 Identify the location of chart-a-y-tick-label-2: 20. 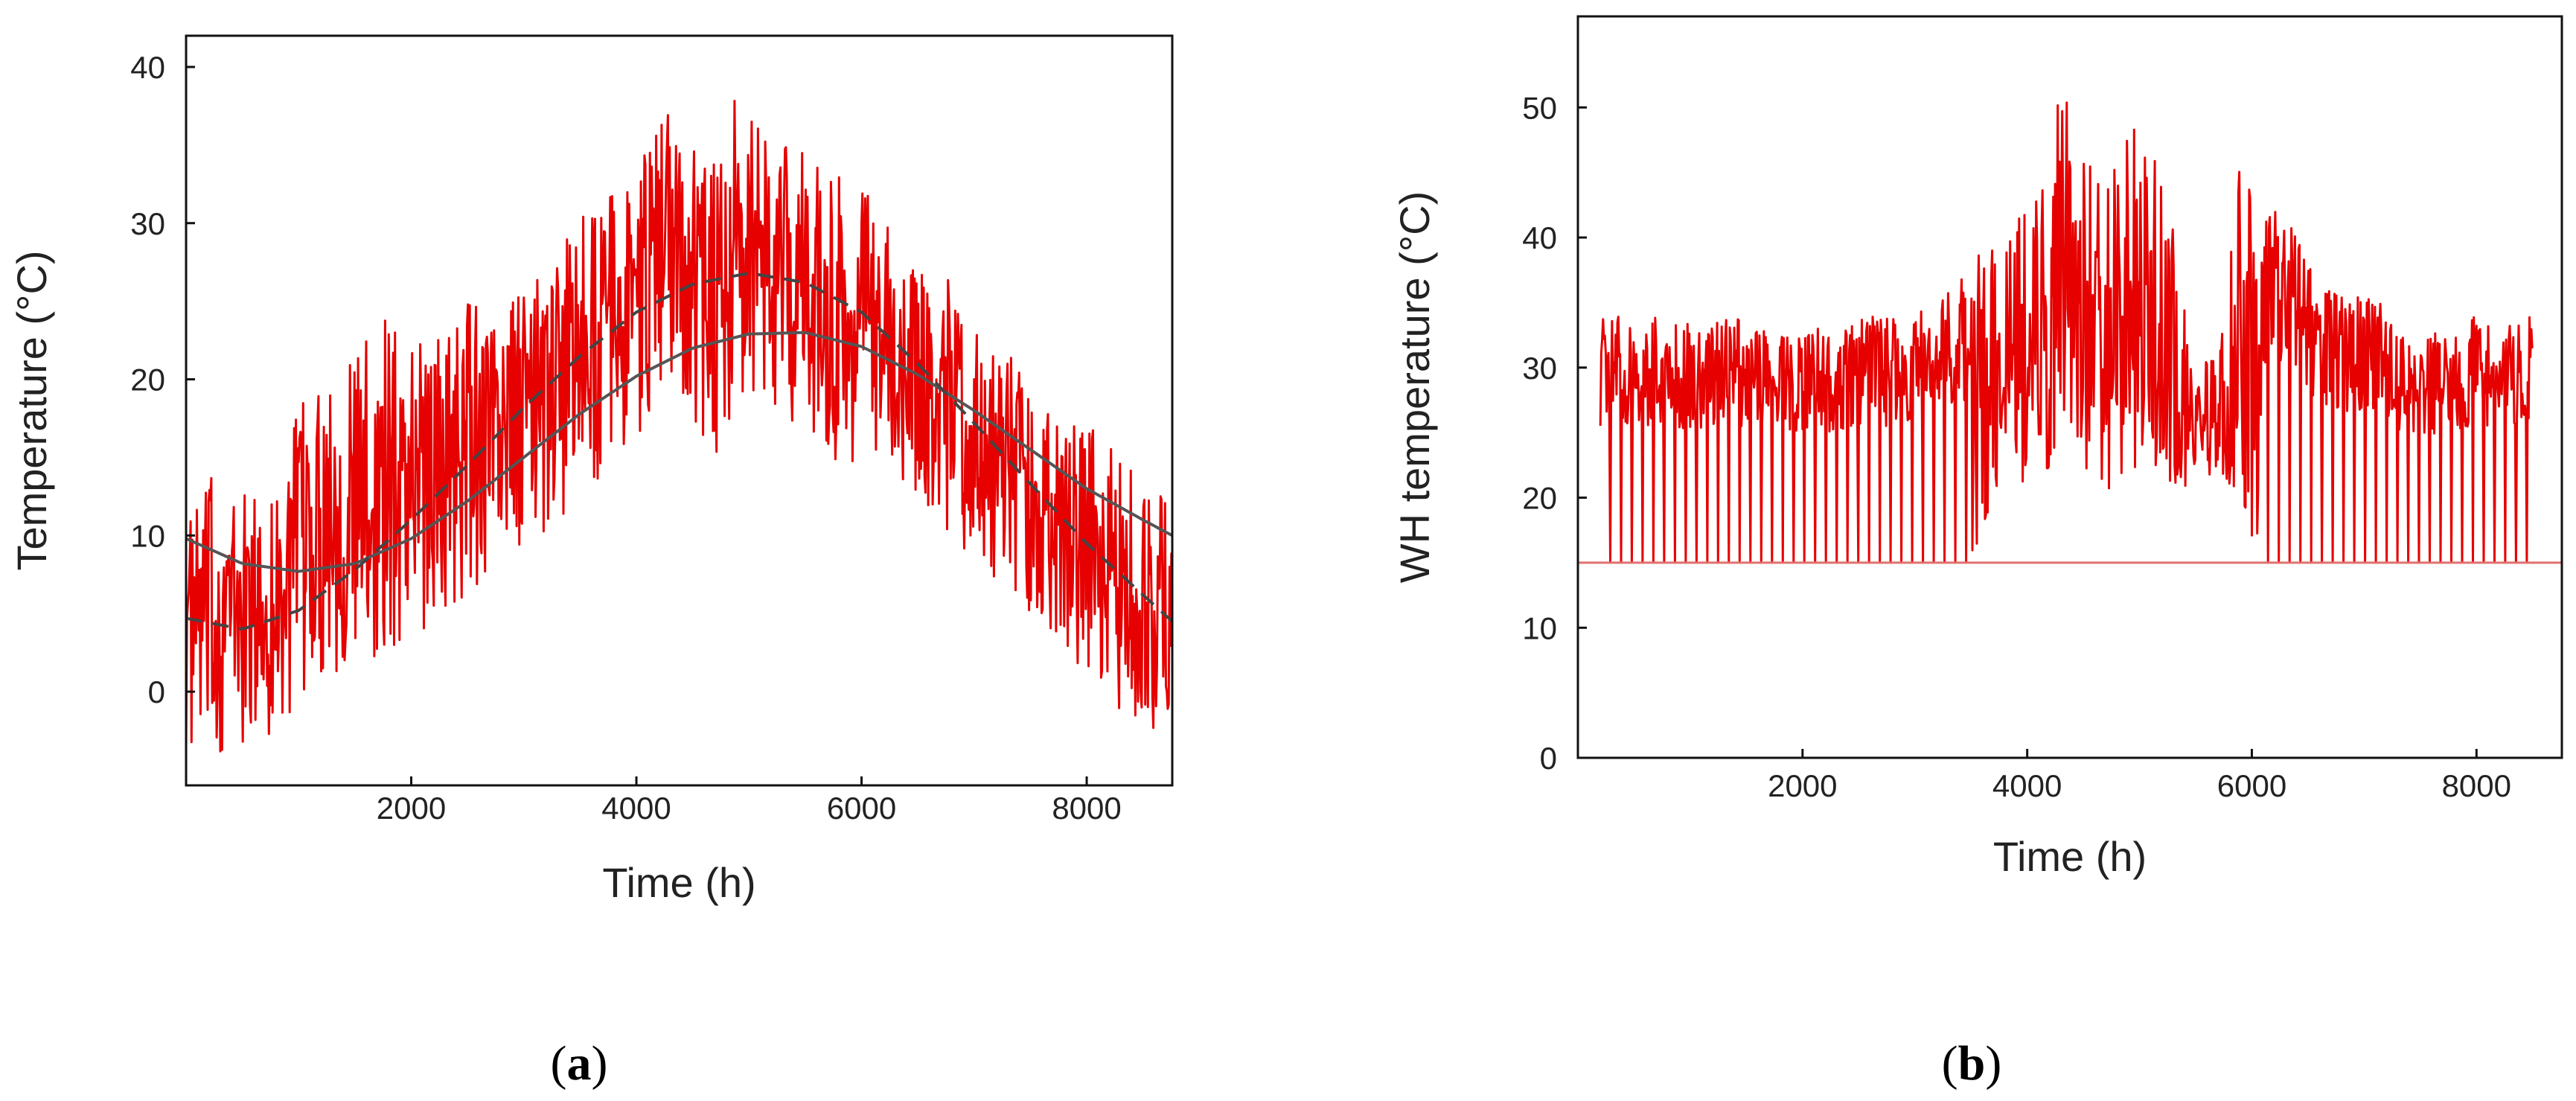
(147, 380).